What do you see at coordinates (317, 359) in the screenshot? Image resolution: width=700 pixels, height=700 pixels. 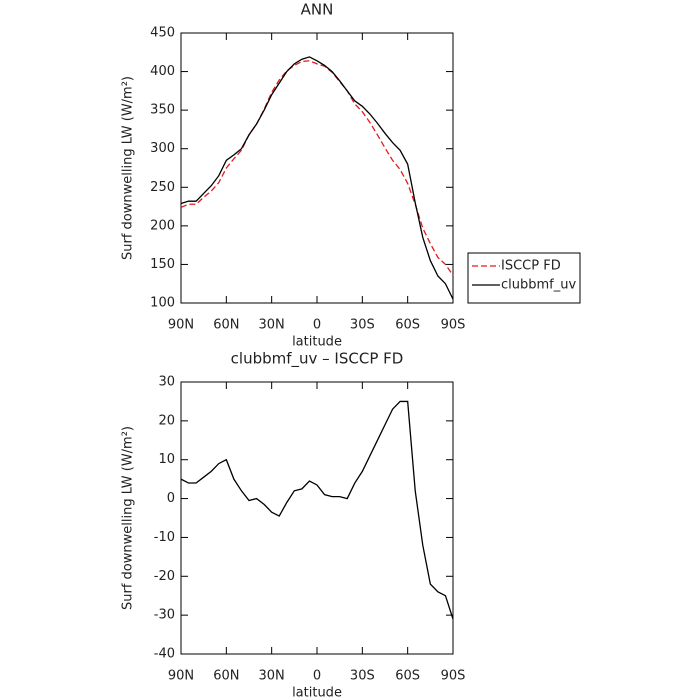 I see `chart-title: clubbmf_uv – ISCCP FD` at bounding box center [317, 359].